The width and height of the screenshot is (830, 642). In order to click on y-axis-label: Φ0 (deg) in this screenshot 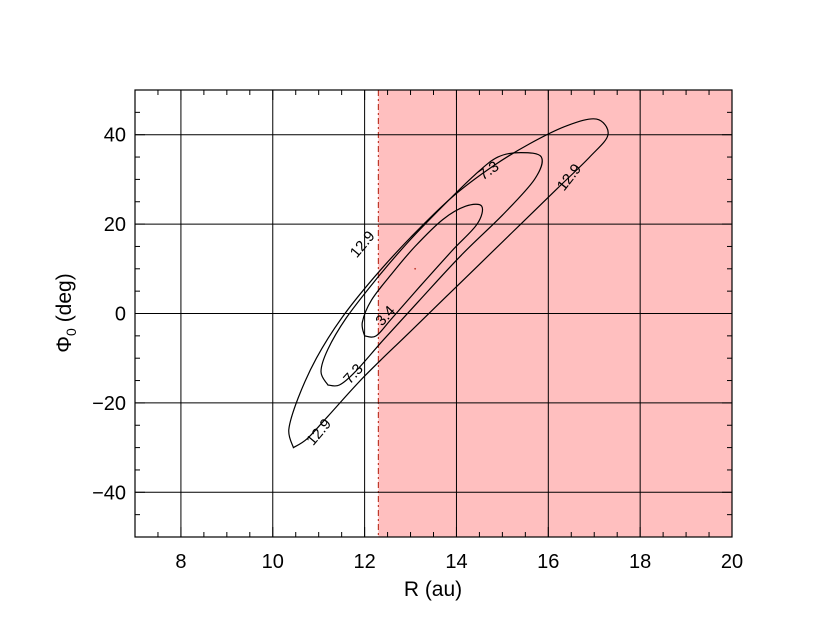, I will do `click(66, 312)`.